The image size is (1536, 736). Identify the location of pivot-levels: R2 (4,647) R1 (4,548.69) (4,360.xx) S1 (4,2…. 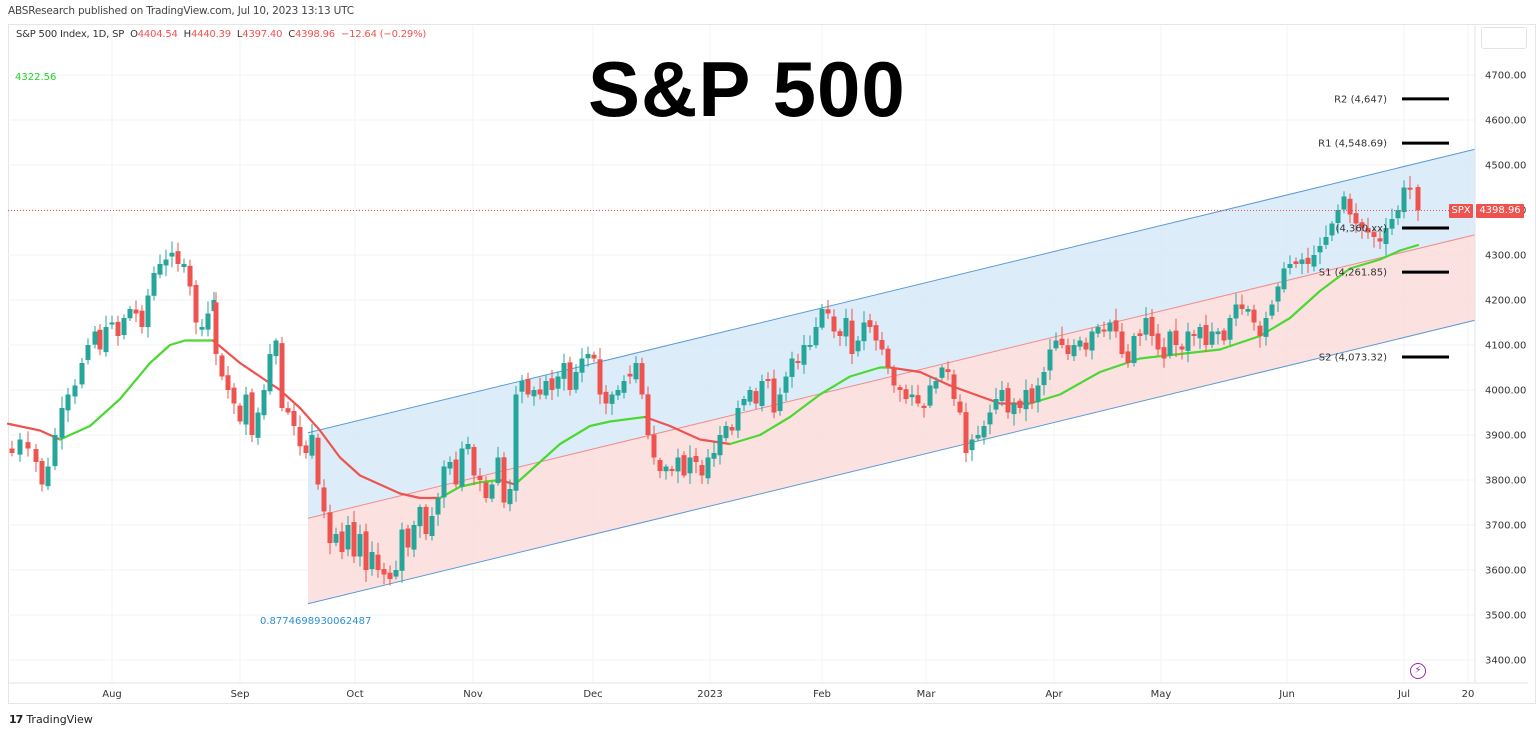
(1383, 229).